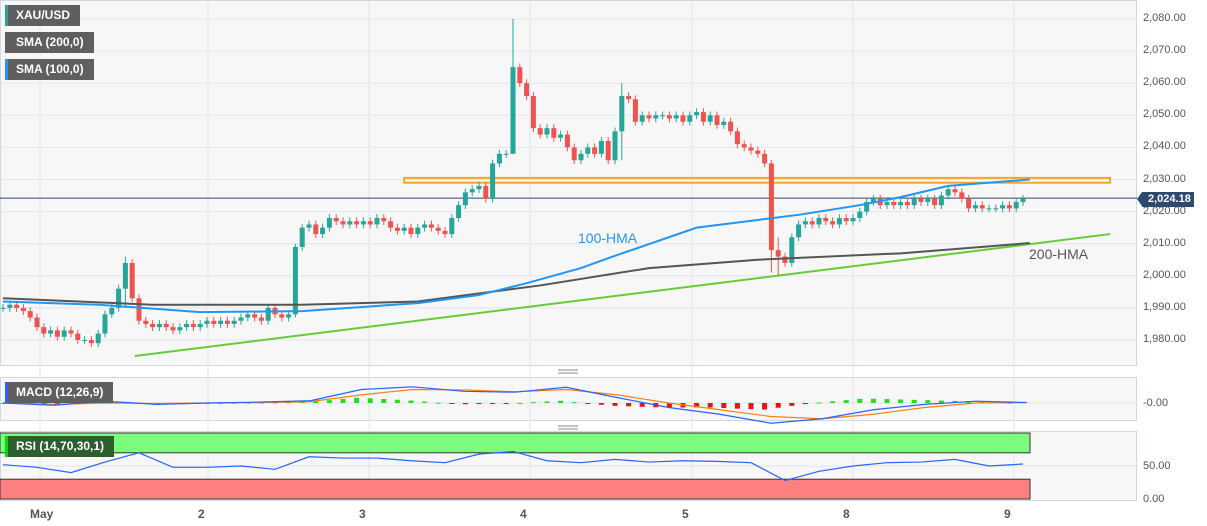 The image size is (1207, 526). What do you see at coordinates (1164, 18) in the screenshot?
I see `price-tick: 2,080.00` at bounding box center [1164, 18].